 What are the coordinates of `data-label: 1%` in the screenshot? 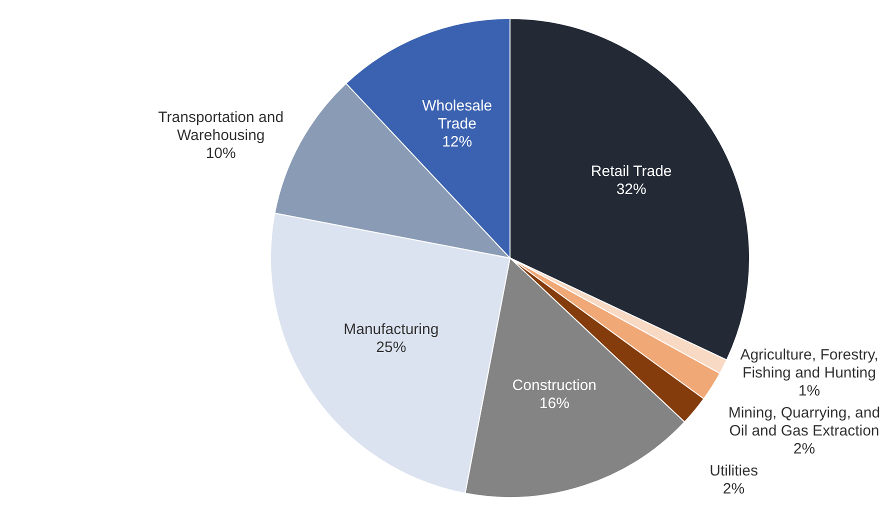 It's located at (809, 391).